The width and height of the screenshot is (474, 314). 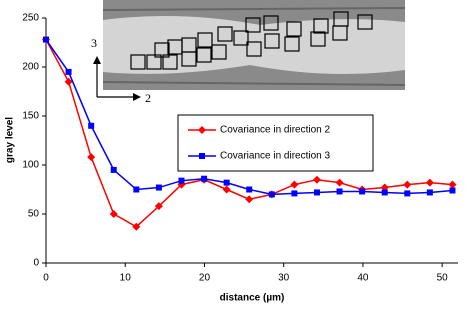 What do you see at coordinates (36, 263) in the screenshot?
I see `y-tick-label: 0` at bounding box center [36, 263].